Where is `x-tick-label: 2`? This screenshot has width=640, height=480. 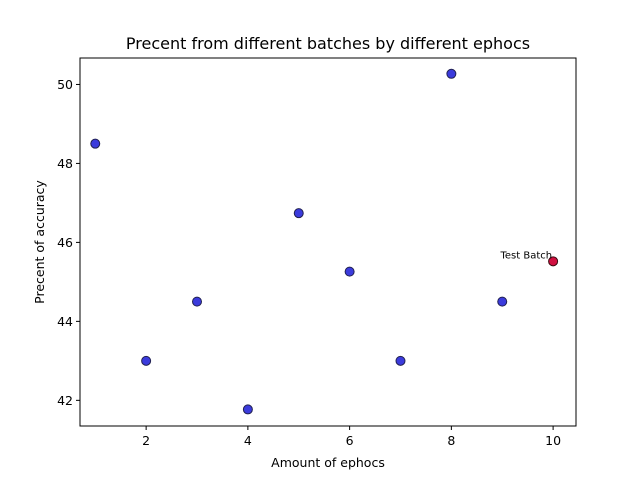 x-tick-label: 2 is located at coordinates (146, 440).